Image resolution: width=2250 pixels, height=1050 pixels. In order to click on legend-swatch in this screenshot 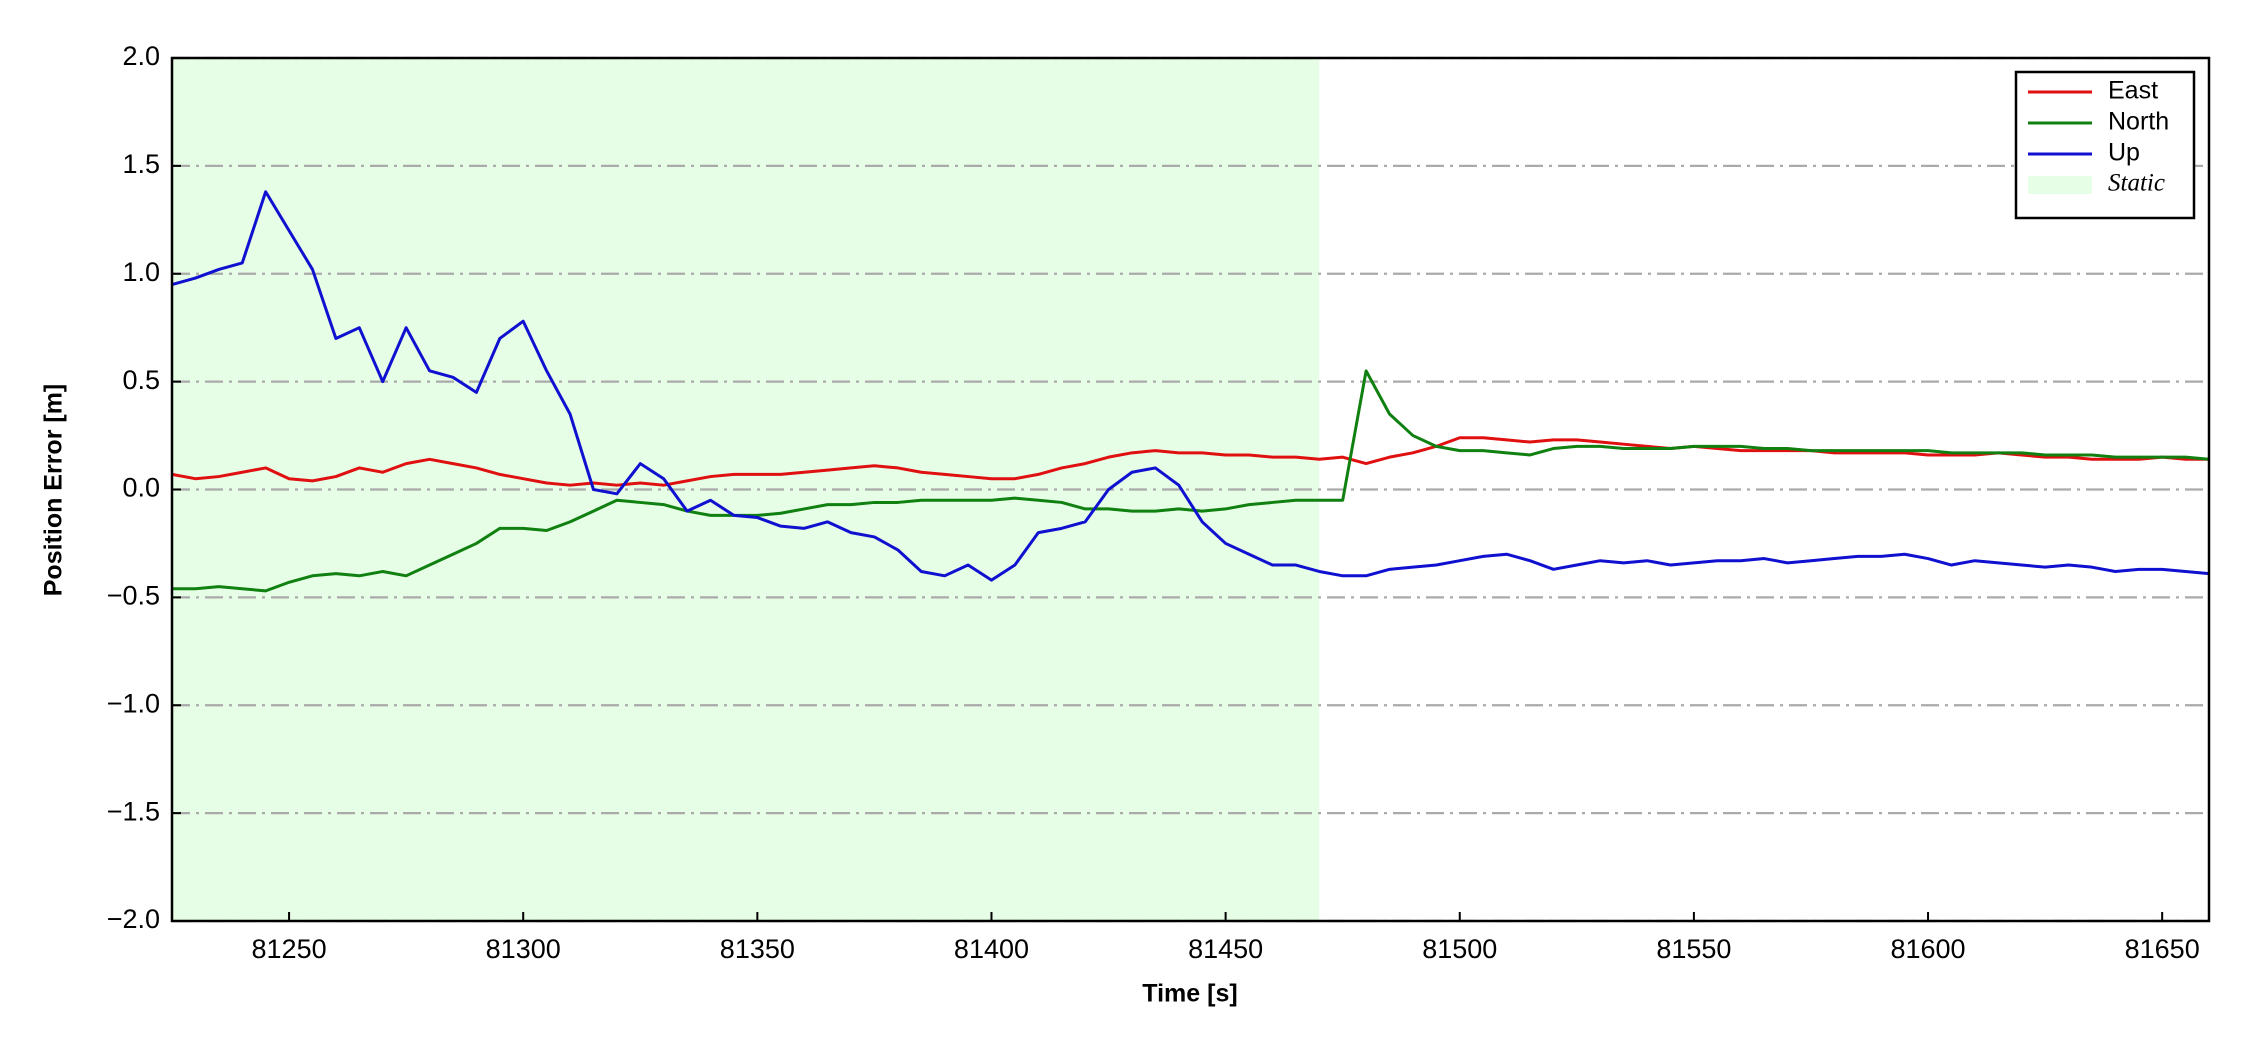, I will do `click(2060, 185)`.